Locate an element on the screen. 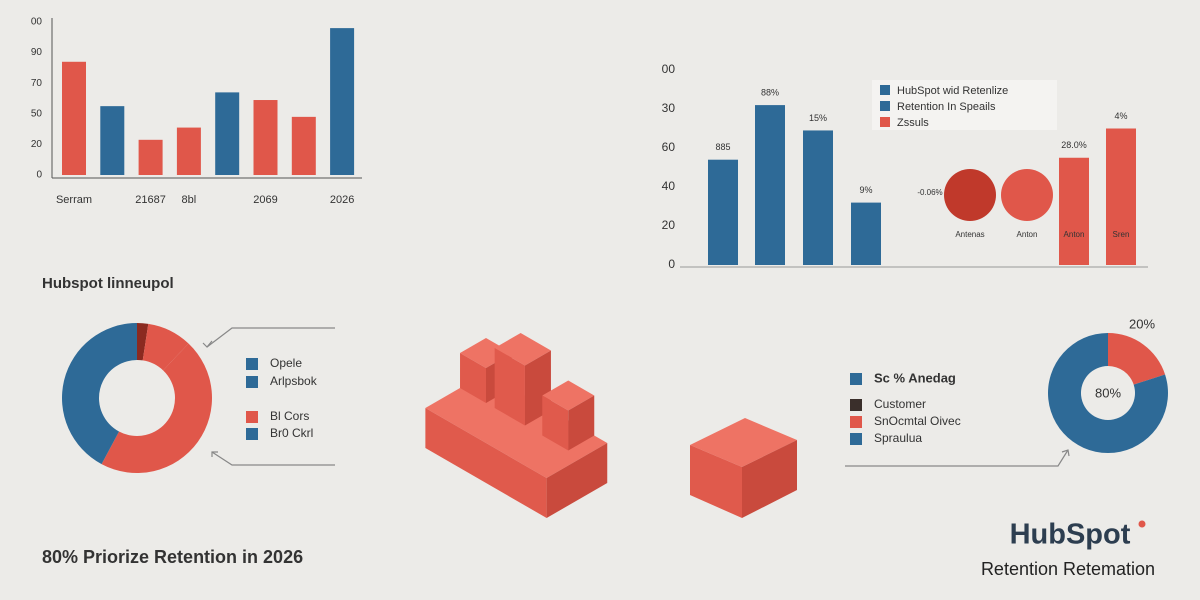 This screenshot has width=1200, height=600. brand-tagline: Retention Retemation is located at coordinates (1068, 569).